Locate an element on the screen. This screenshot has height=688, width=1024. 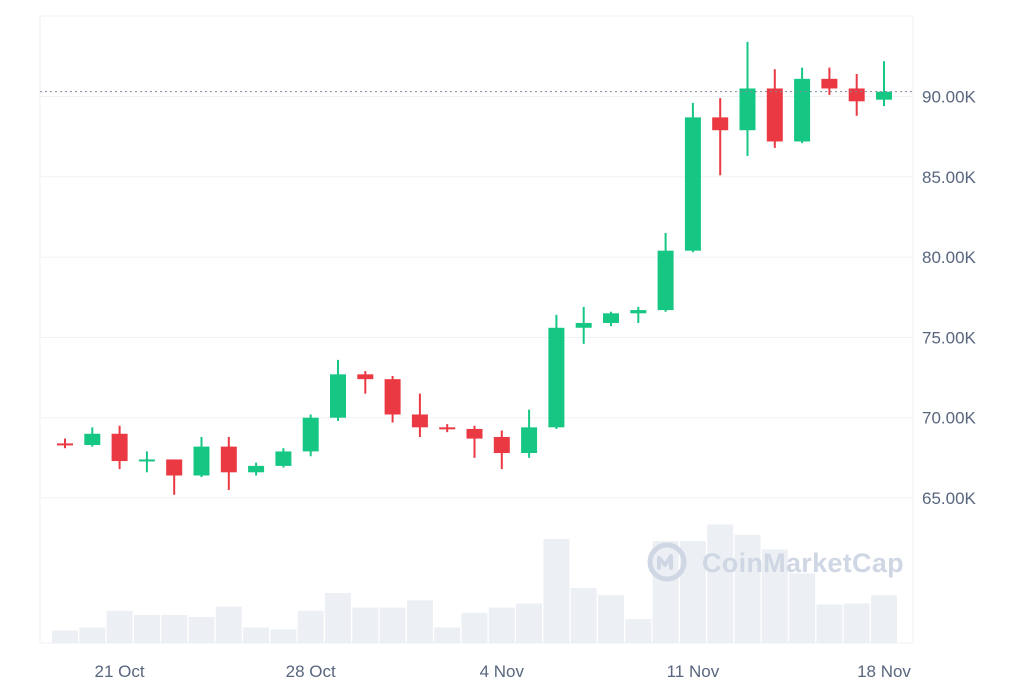
x-tick-label: 18 Nov is located at coordinates (884, 671).